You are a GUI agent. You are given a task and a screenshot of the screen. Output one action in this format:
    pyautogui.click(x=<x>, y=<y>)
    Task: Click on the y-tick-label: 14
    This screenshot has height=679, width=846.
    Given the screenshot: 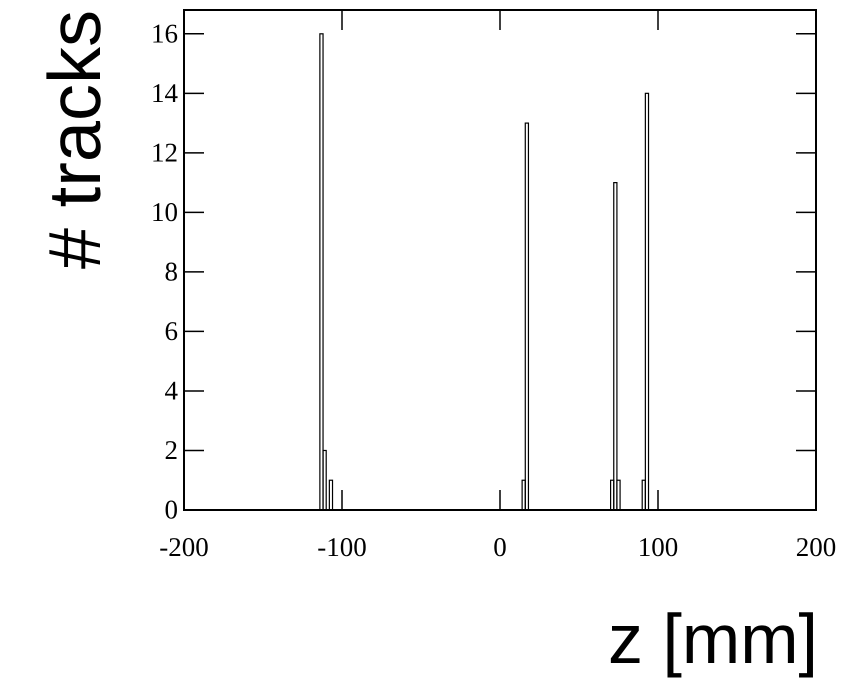 What is the action you would take?
    pyautogui.click(x=164, y=93)
    